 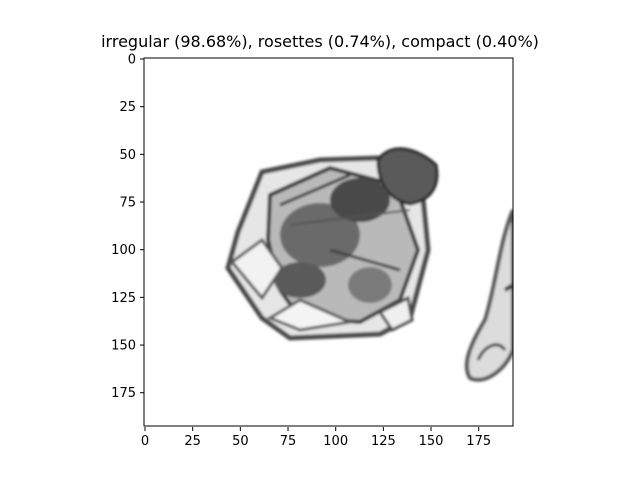 I want to click on x-tick-label: 175, so click(x=478, y=441).